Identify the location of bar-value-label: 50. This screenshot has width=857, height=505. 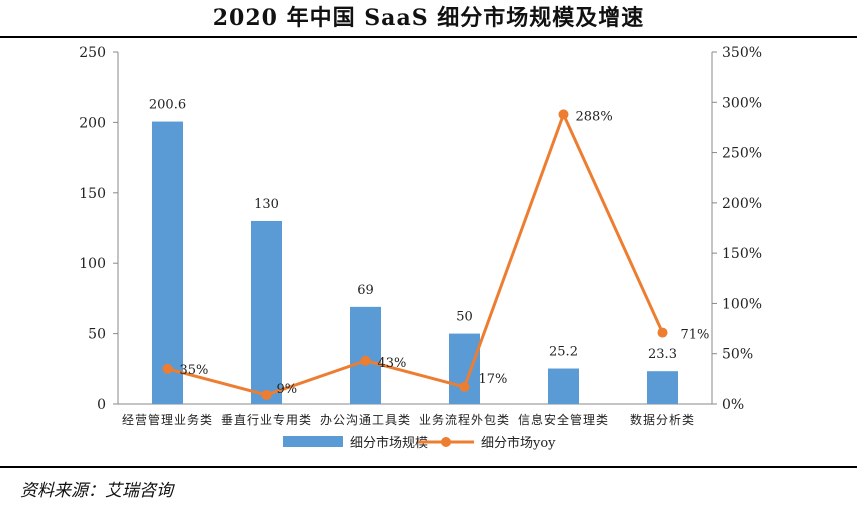
(464, 317).